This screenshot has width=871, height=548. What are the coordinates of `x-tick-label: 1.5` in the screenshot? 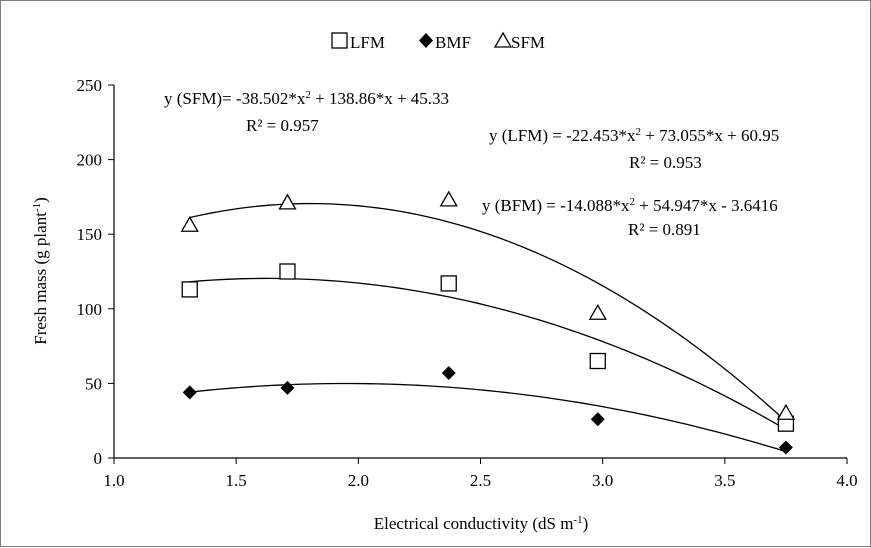 It's located at (236, 480).